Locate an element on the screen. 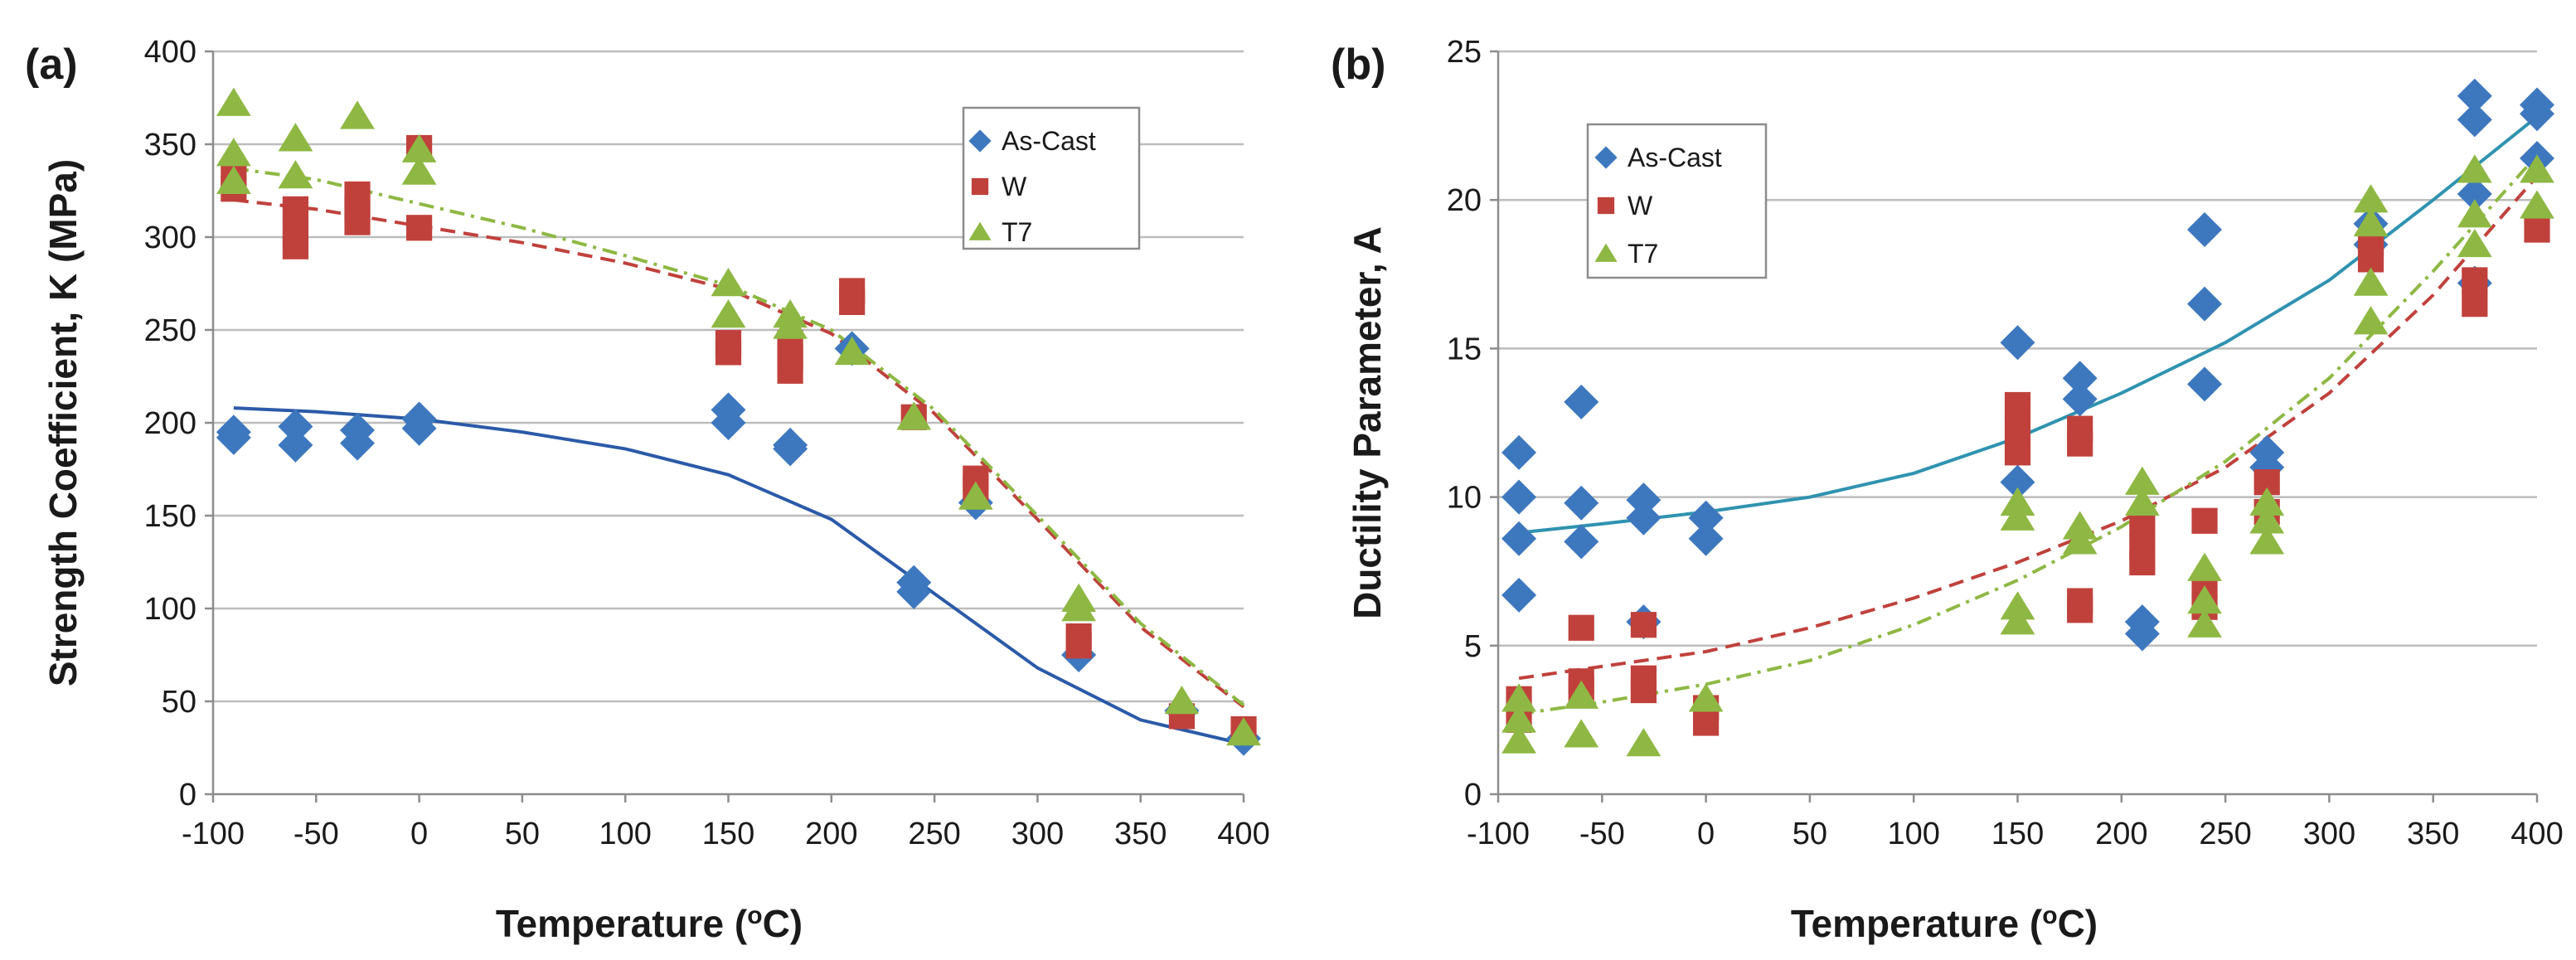 Image resolution: width=2576 pixels, height=960 pixels. y-tick-label-6: 300 is located at coordinates (170, 238).